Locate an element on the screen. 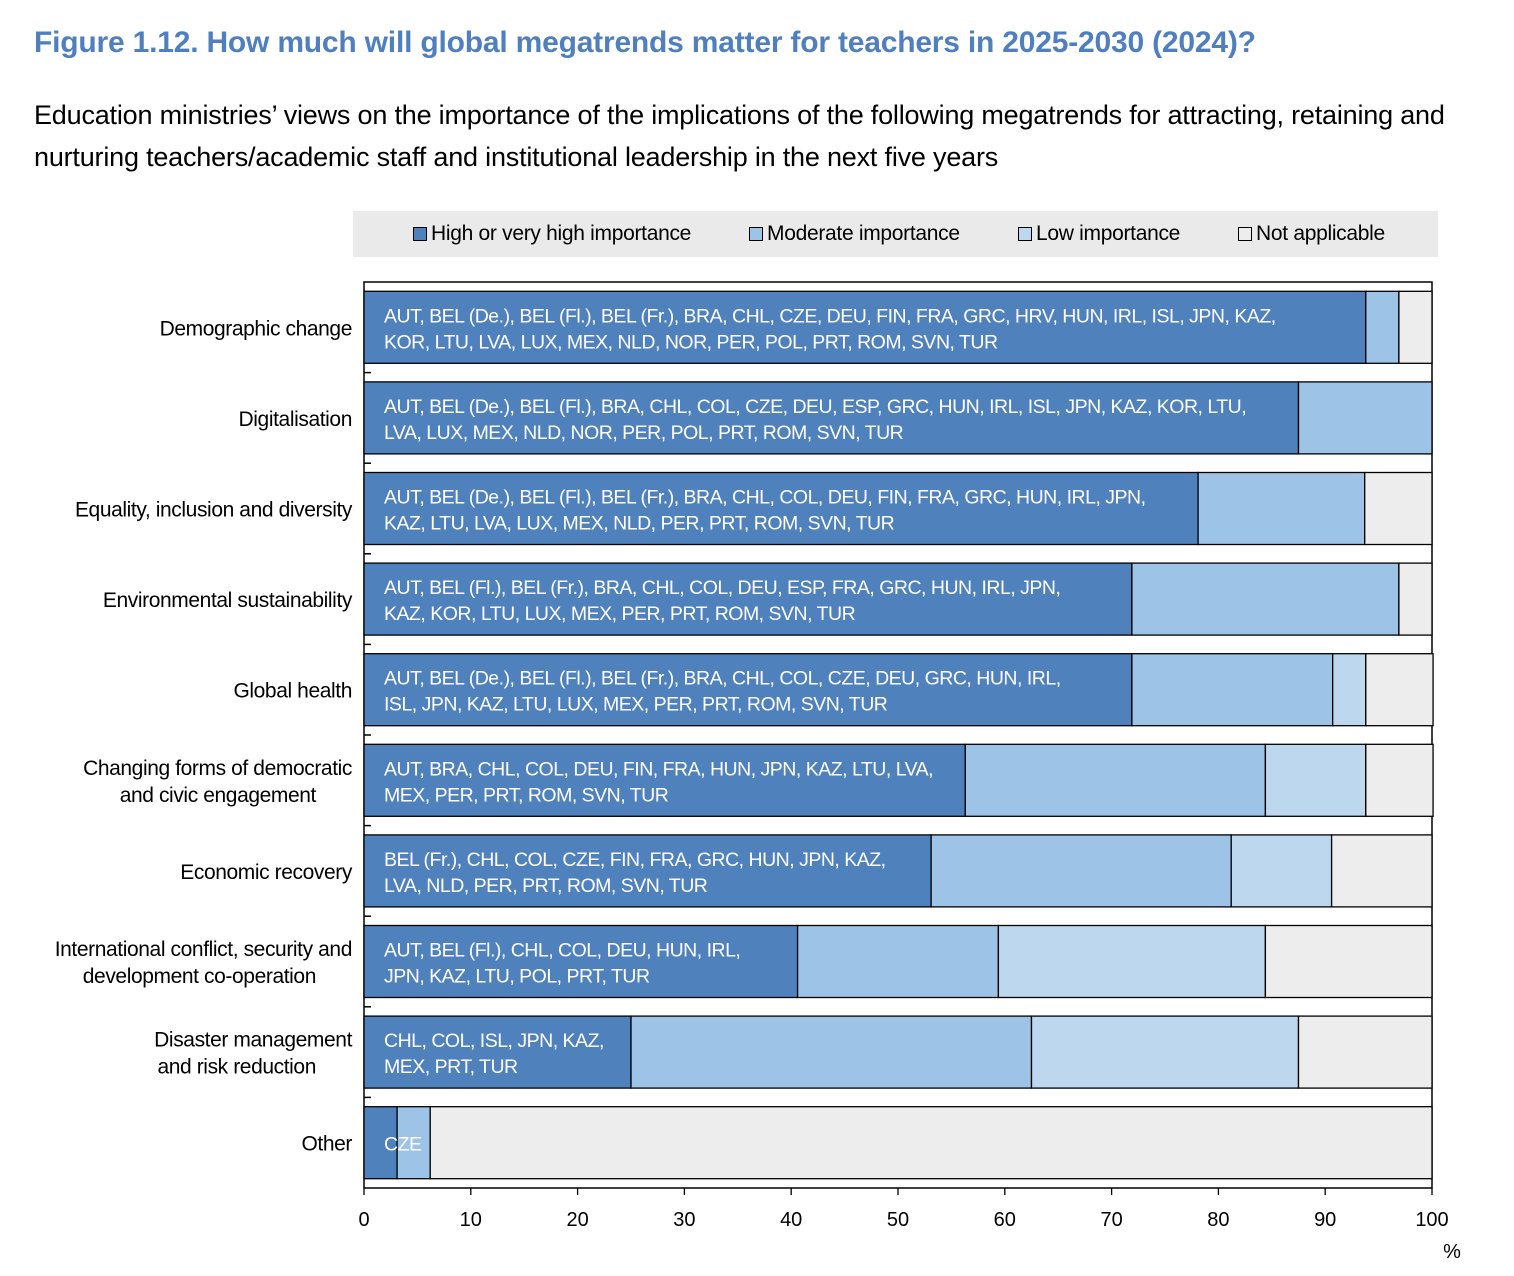  legend-item-low: Low importance is located at coordinates (1099, 234).